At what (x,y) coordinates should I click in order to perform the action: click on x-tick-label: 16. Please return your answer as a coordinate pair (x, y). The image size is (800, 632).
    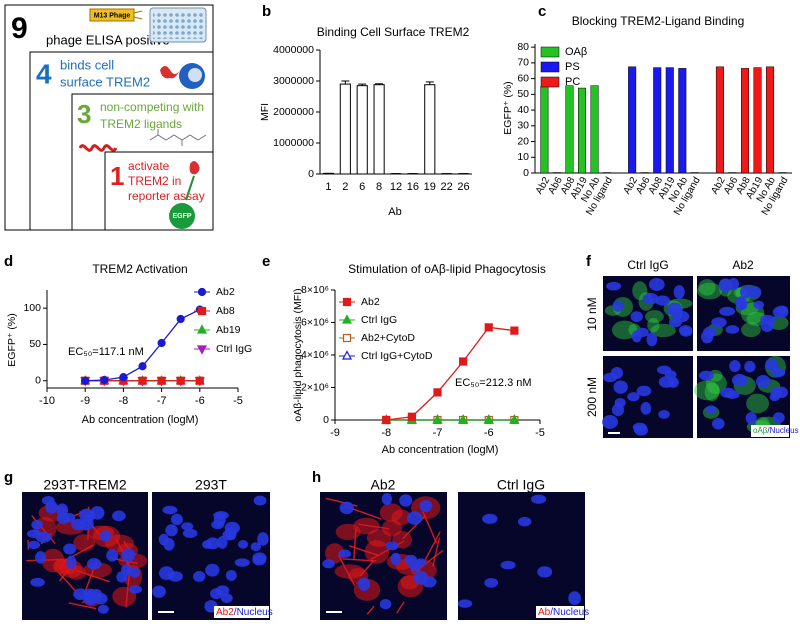
    Looking at the image, I should click on (413, 187).